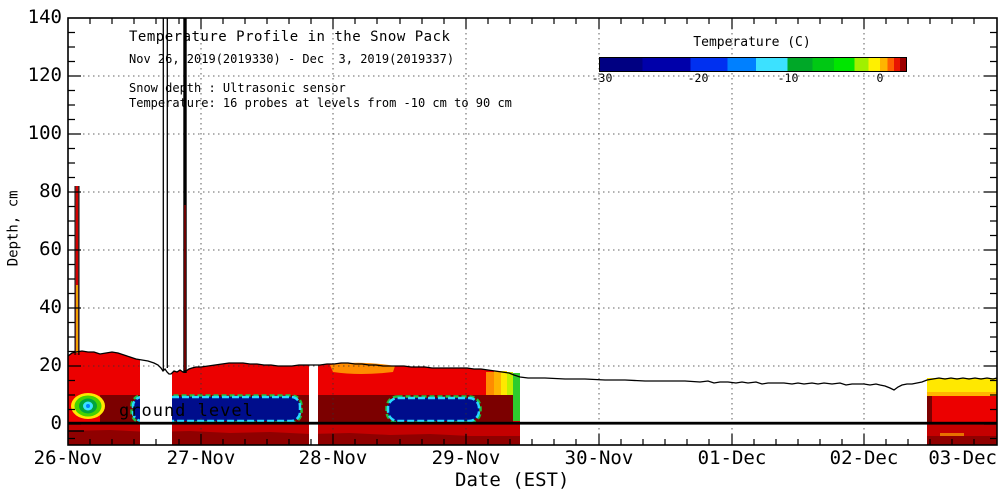  I want to click on y-tick-label-80: 80, so click(50, 191).